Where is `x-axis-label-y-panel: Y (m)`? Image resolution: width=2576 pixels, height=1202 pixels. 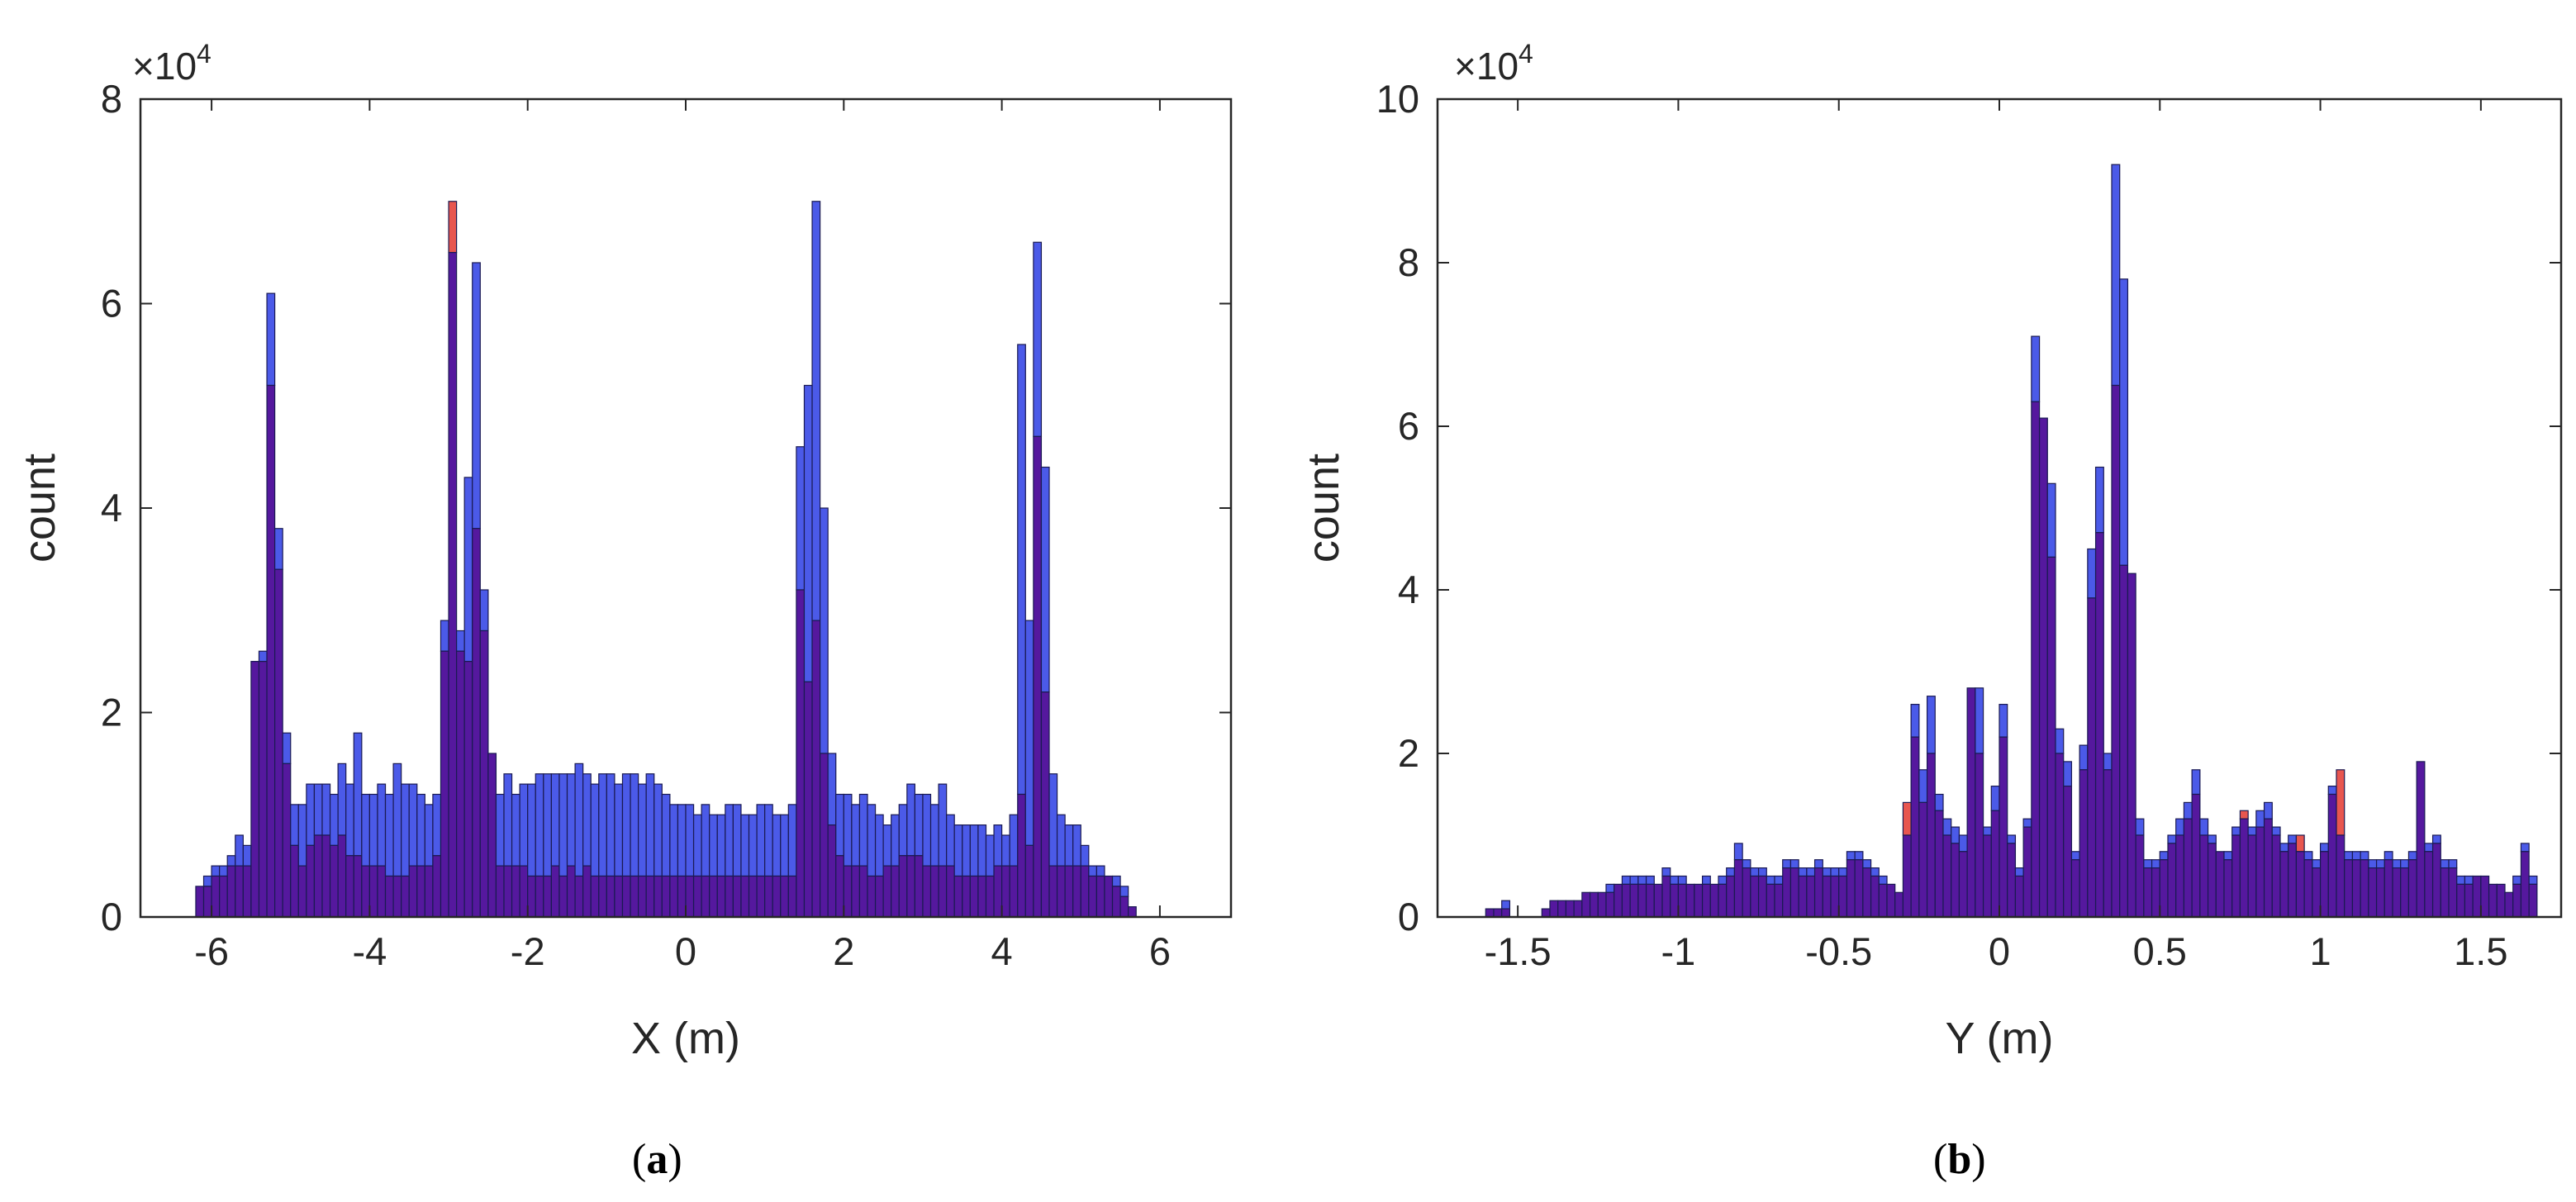
x-axis-label-y-panel: Y (m) is located at coordinates (2000, 1038).